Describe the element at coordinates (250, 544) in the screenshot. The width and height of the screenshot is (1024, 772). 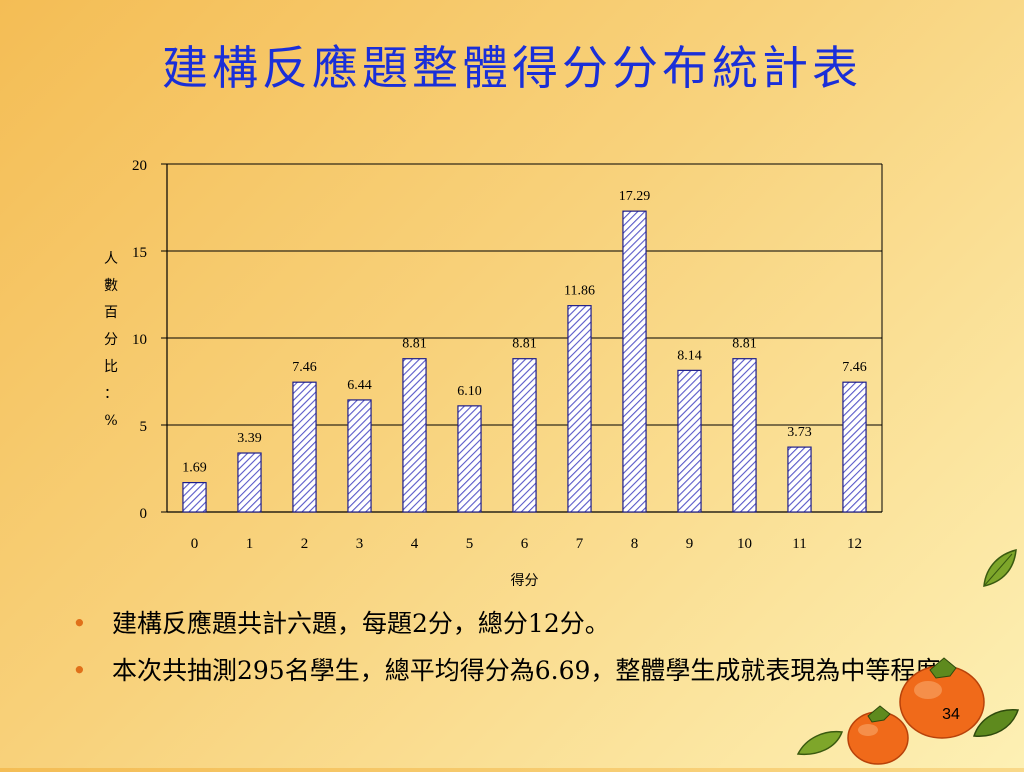
I see `x-tick-label: 1` at that location.